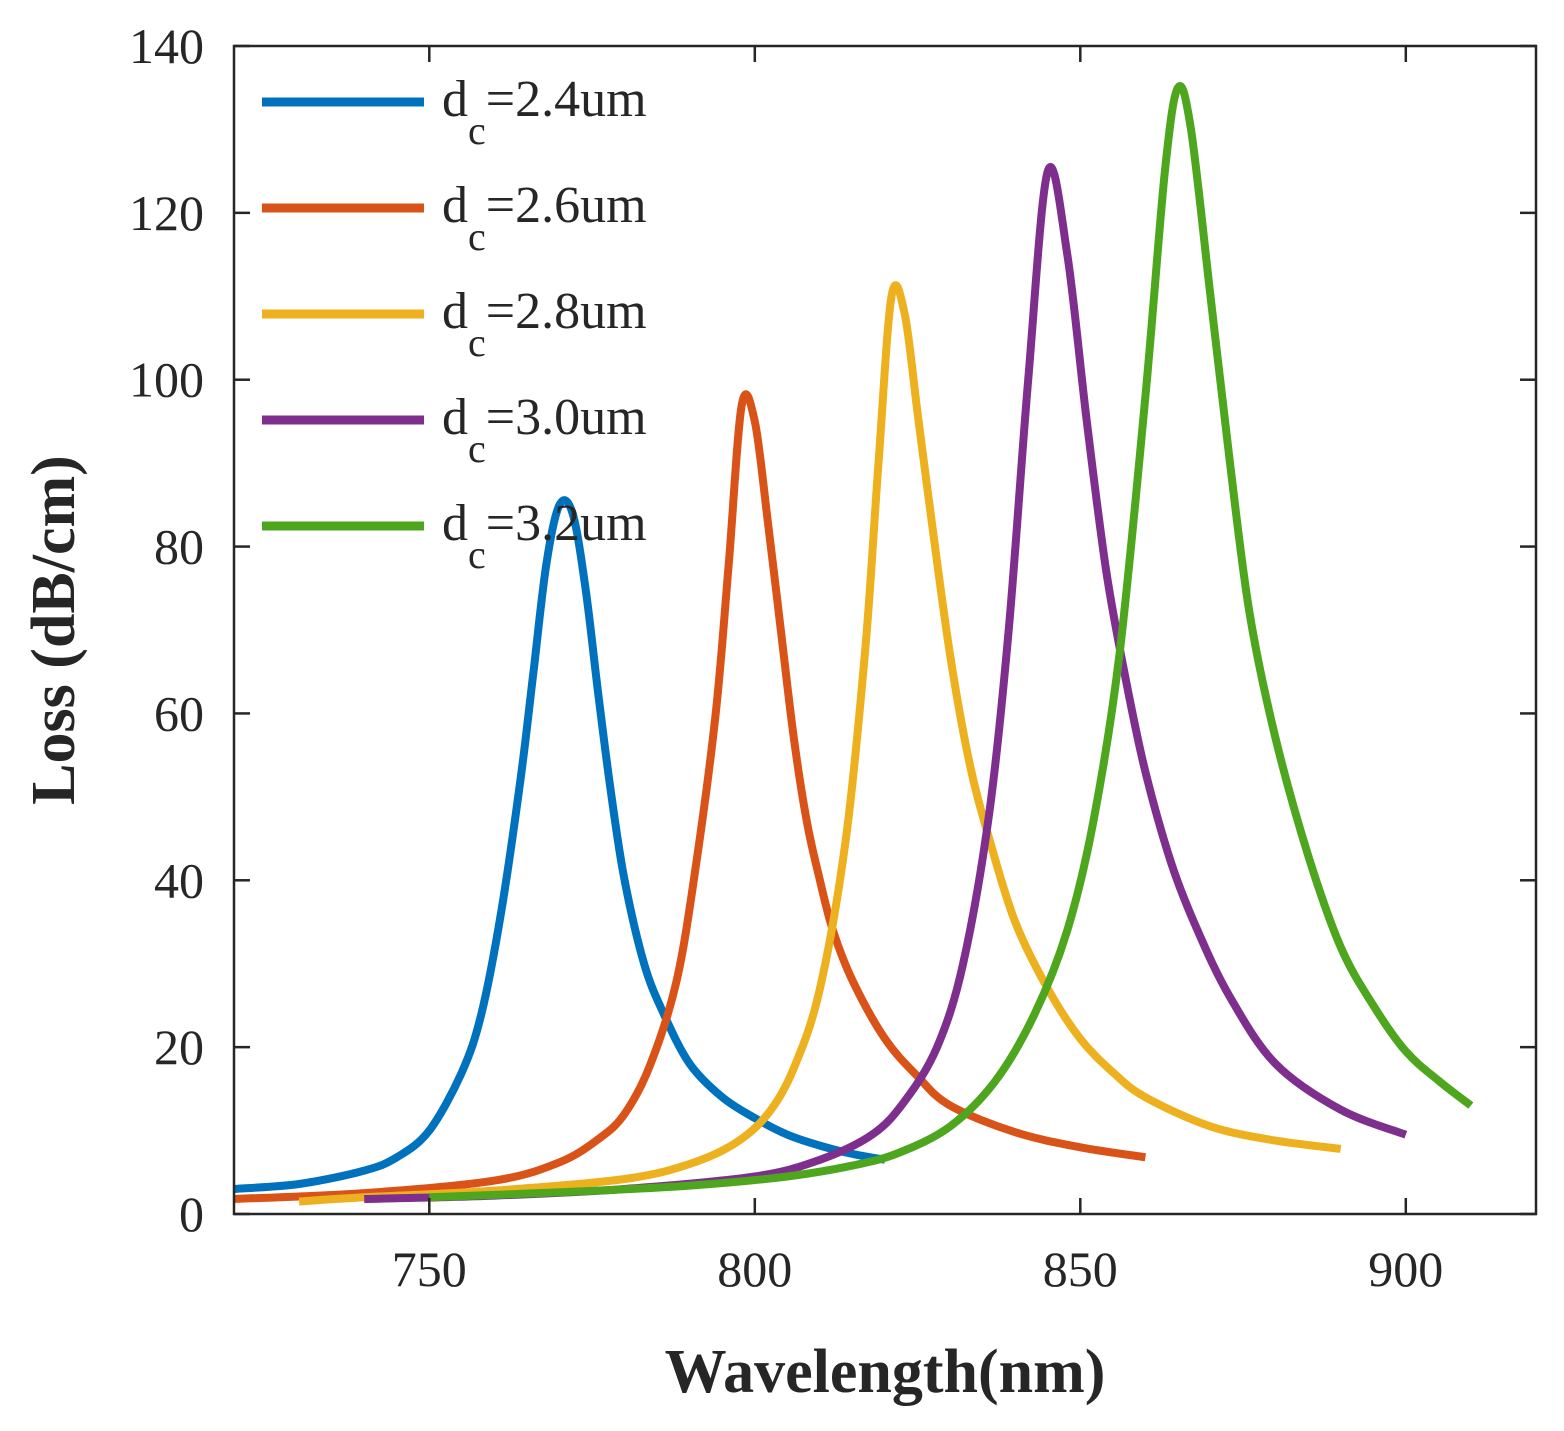 The height and width of the screenshot is (1431, 1564). Describe the element at coordinates (885, 1372) in the screenshot. I see `x-axis-title: Wavelength(nm)` at that location.